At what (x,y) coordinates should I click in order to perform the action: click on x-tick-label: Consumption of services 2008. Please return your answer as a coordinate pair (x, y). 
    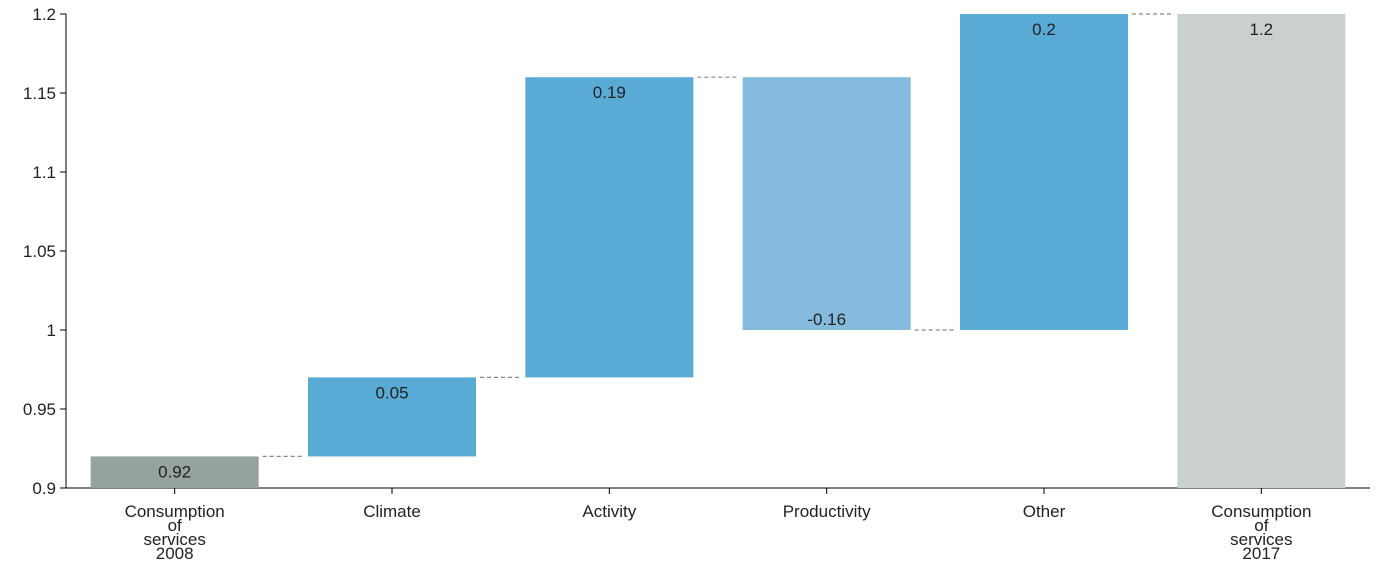
    Looking at the image, I should click on (175, 532).